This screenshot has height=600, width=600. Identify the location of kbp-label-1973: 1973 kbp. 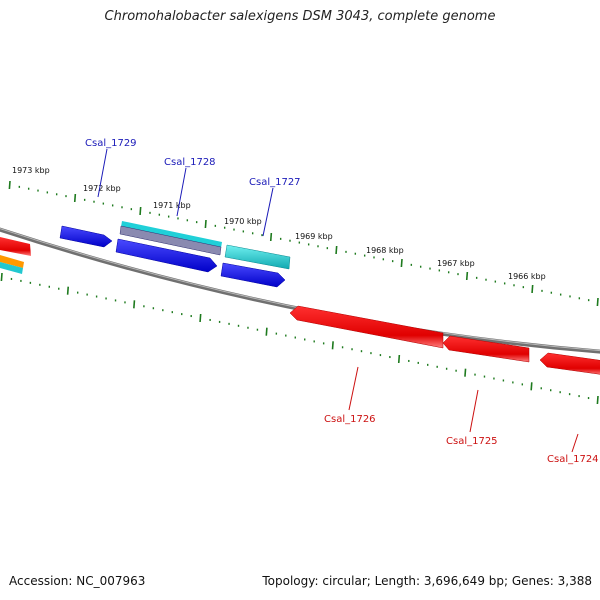
(31, 170).